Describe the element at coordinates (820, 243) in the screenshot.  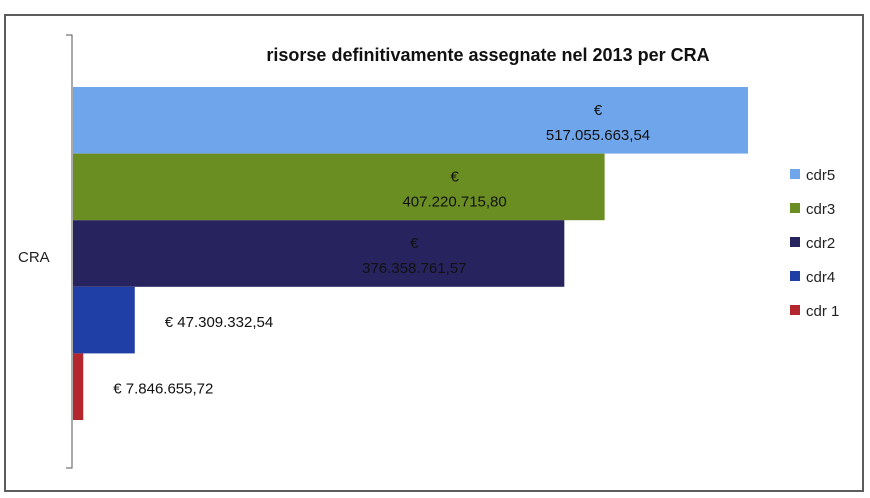
I see `legend-label-cdr2: cdr2` at that location.